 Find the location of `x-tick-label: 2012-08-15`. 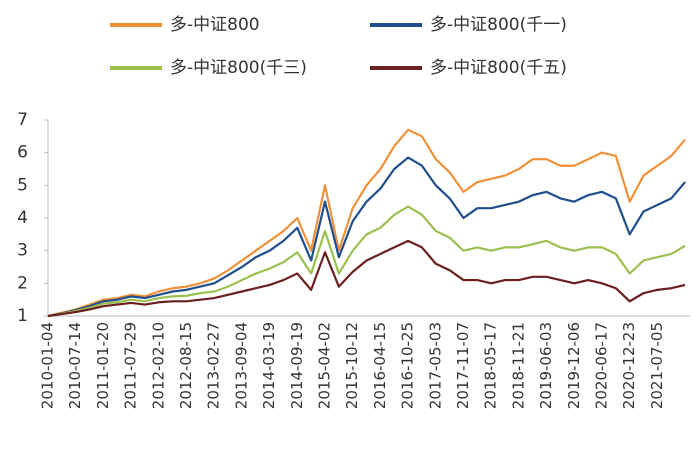

x-tick-label: 2012-08-15 is located at coordinates (186, 365).